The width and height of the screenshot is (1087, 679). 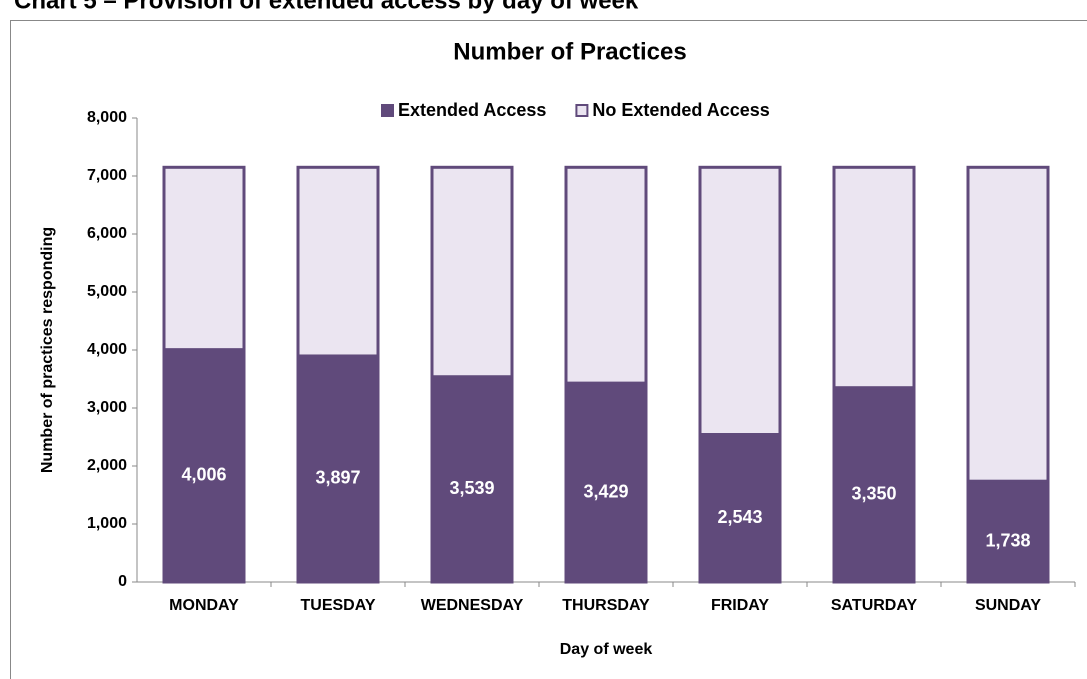 I want to click on y-axis-title: Number of practices responding, so click(x=47, y=350).